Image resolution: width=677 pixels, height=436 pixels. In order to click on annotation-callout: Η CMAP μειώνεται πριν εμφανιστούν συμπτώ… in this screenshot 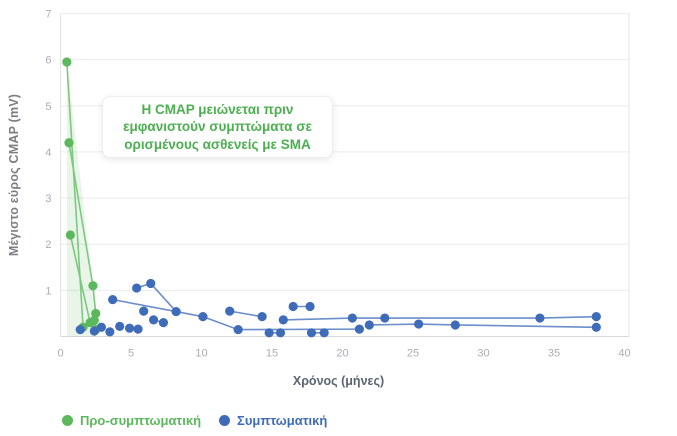, I will do `click(217, 127)`.